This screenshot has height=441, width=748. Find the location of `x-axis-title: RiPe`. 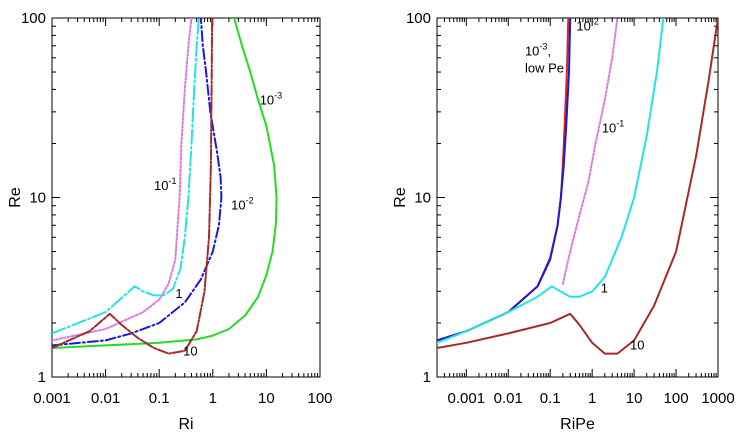

x-axis-title: RiPe is located at coordinates (577, 424).